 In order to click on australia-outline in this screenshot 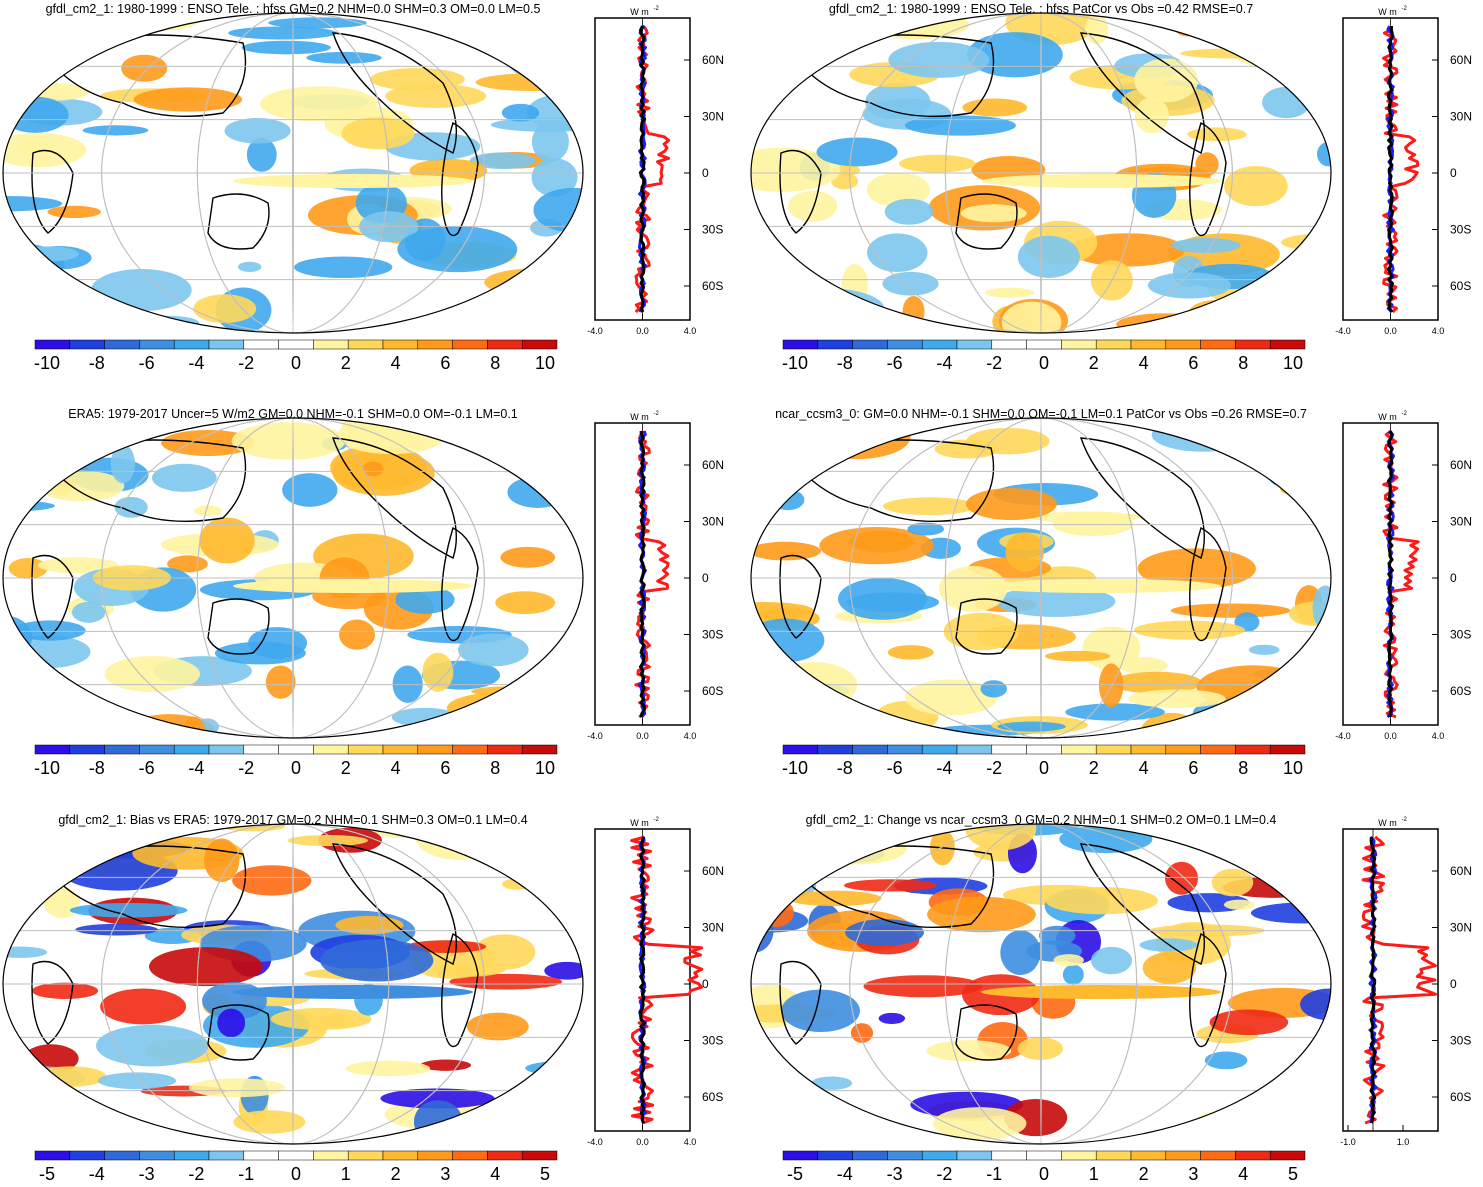, I will do `click(986, 1032)`.